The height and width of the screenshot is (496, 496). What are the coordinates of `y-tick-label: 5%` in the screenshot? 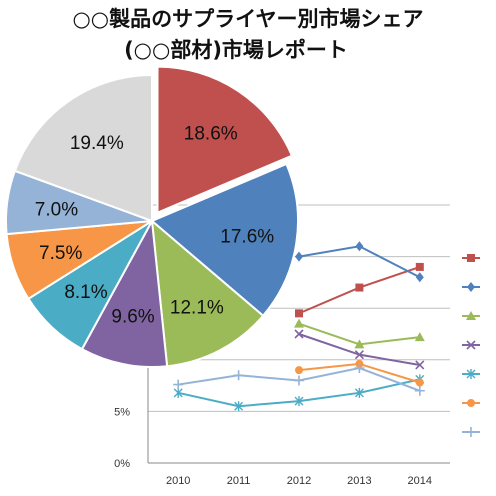 It's located at (122, 412).